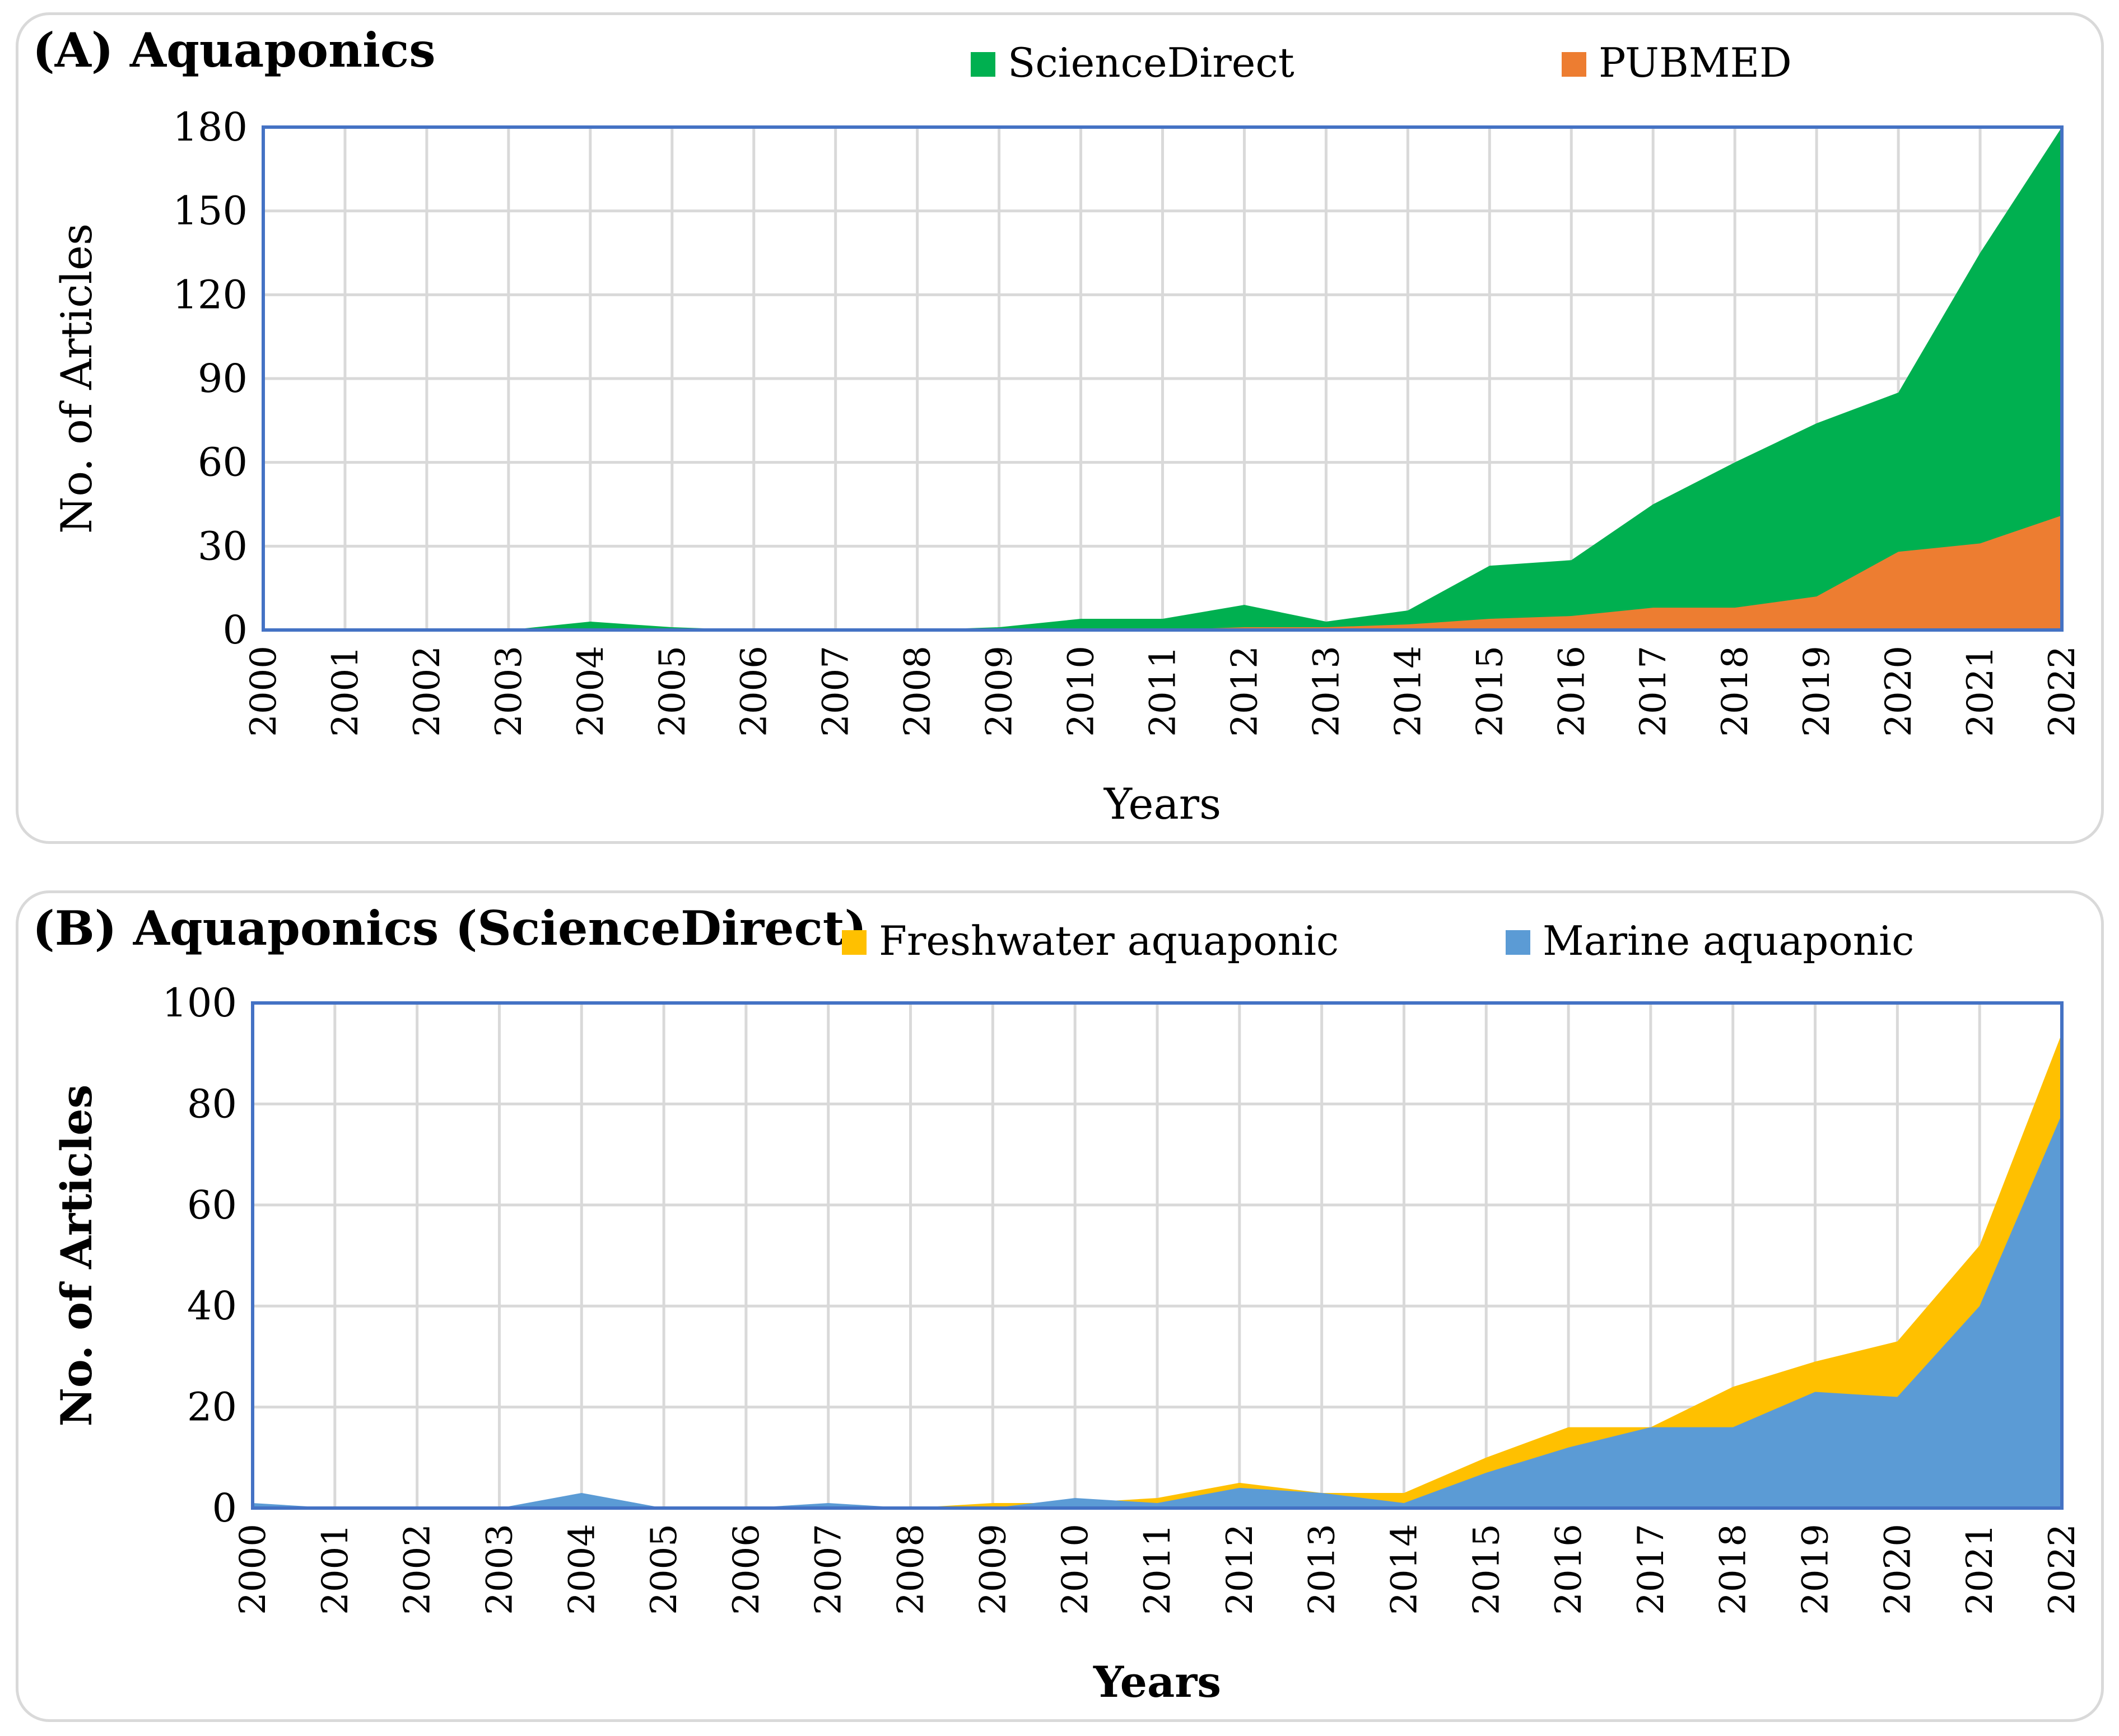 The height and width of the screenshot is (1736, 2119). Describe the element at coordinates (509, 692) in the screenshot. I see `chart-a-xtick-label: 2003` at that location.